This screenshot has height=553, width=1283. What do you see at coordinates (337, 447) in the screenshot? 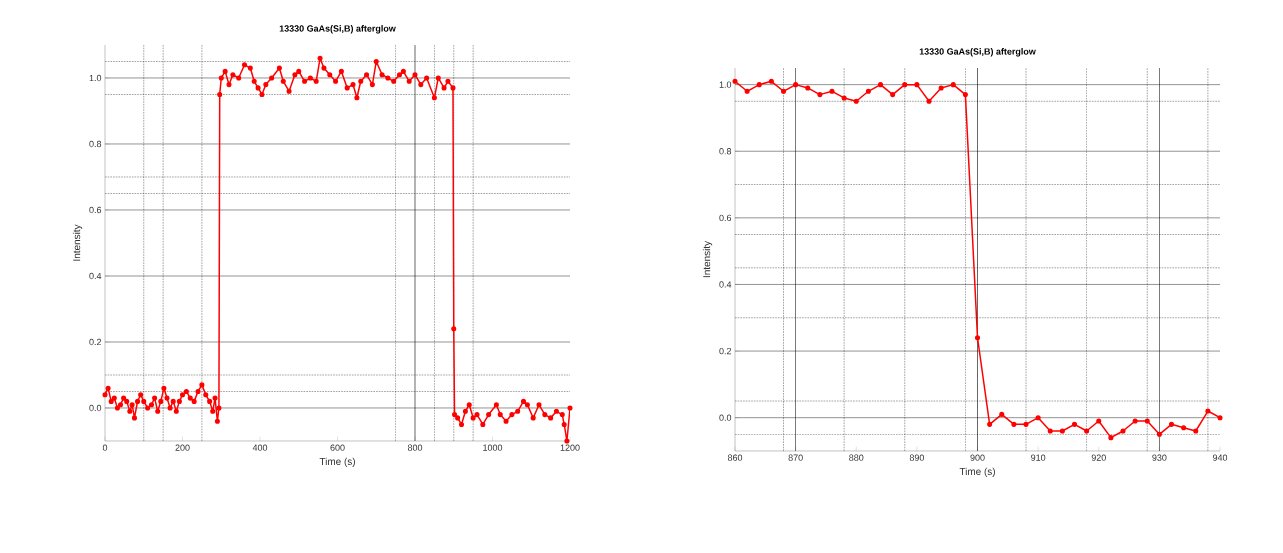
I see `x-tick-label: 600` at bounding box center [337, 447].